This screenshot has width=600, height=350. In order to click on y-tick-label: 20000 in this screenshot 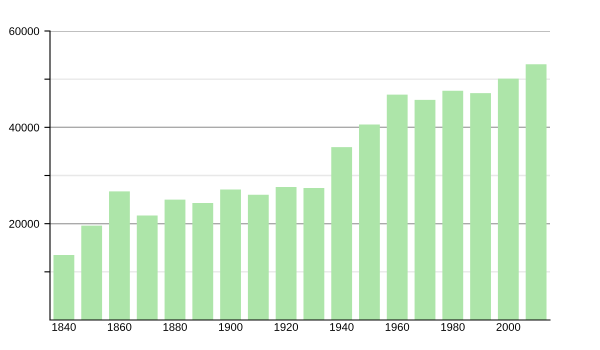, I will do `click(24, 224)`.